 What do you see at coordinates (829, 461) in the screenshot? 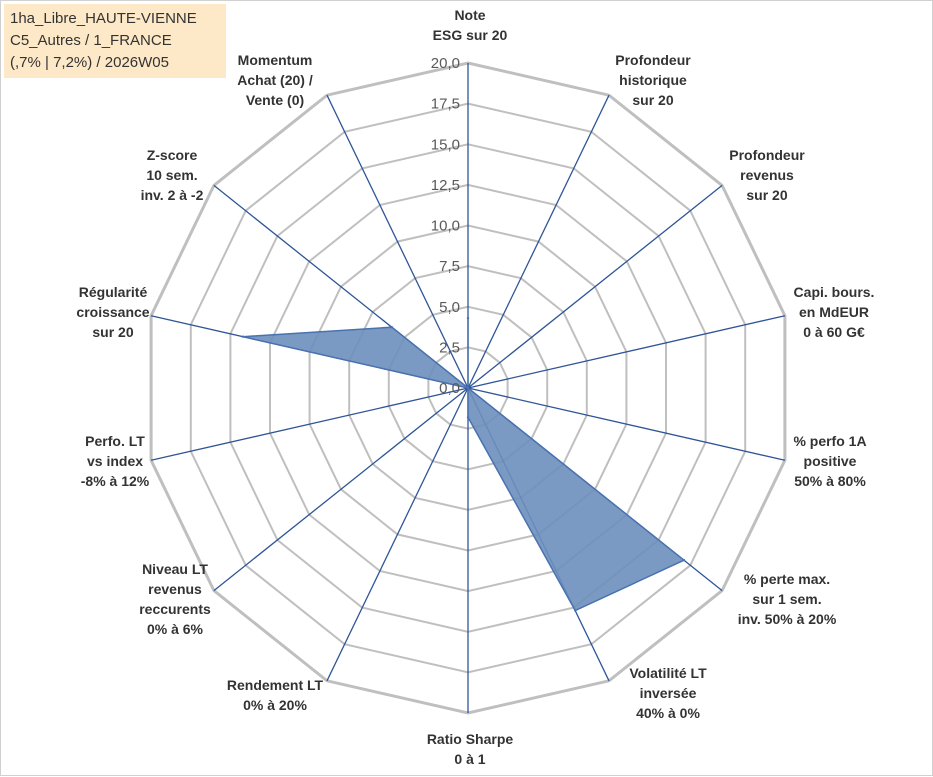
I see `axis-label: % perfo 1A positive 50% à 80%` at bounding box center [829, 461].